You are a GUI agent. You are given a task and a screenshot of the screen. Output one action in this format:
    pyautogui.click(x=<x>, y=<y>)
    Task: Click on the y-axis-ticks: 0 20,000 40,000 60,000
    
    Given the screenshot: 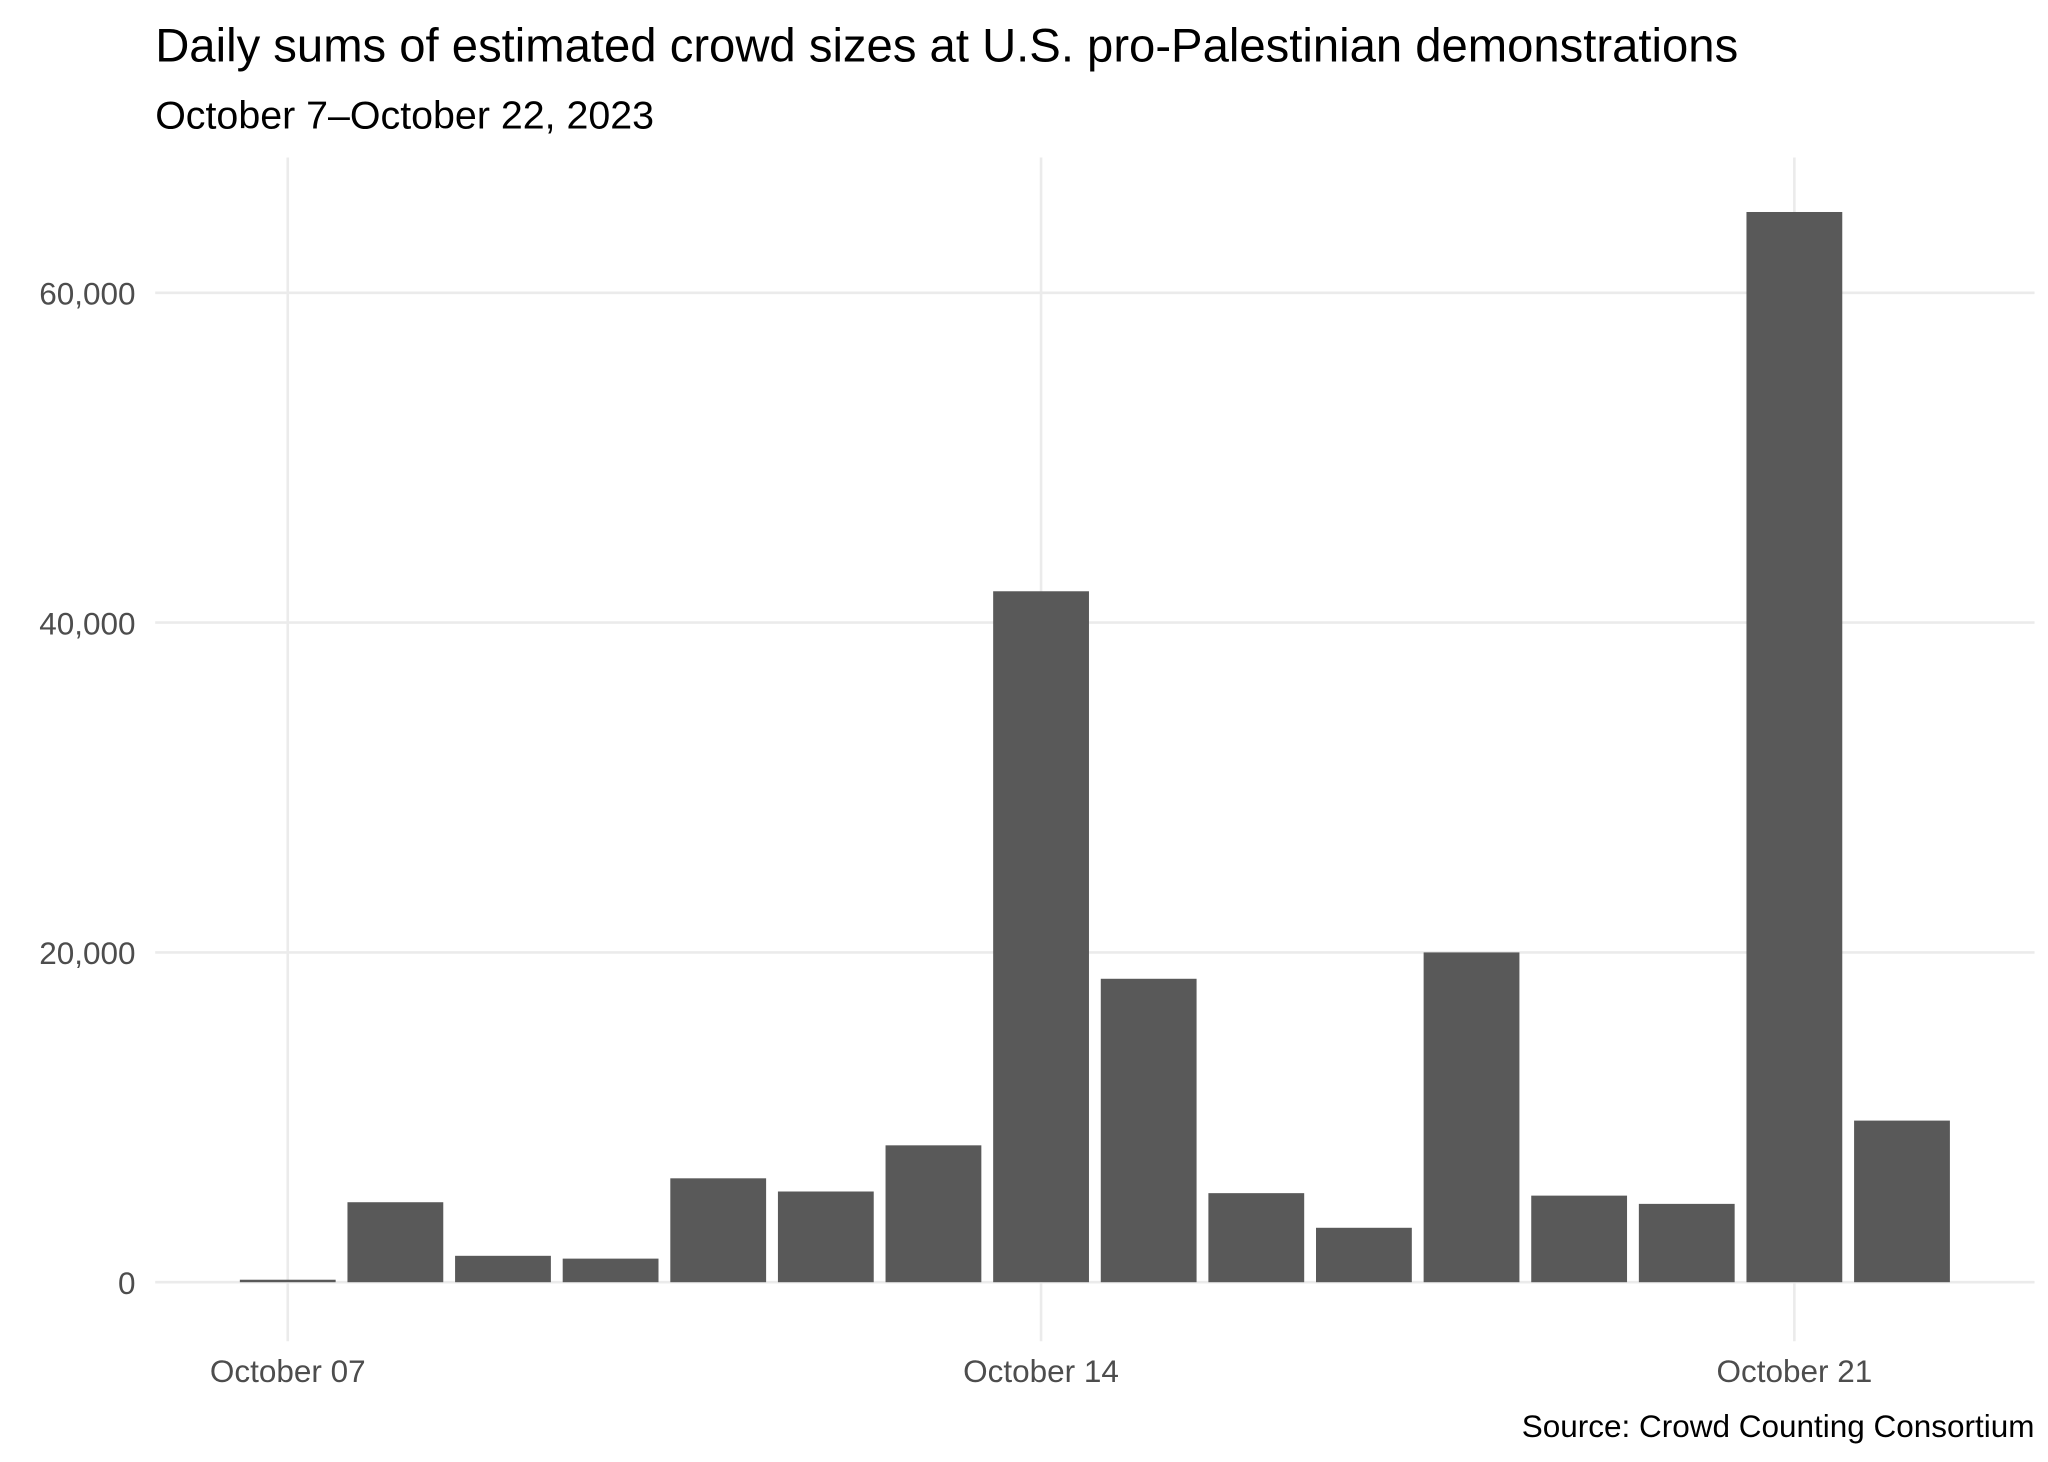 What is the action you would take?
    pyautogui.click(x=87, y=788)
    